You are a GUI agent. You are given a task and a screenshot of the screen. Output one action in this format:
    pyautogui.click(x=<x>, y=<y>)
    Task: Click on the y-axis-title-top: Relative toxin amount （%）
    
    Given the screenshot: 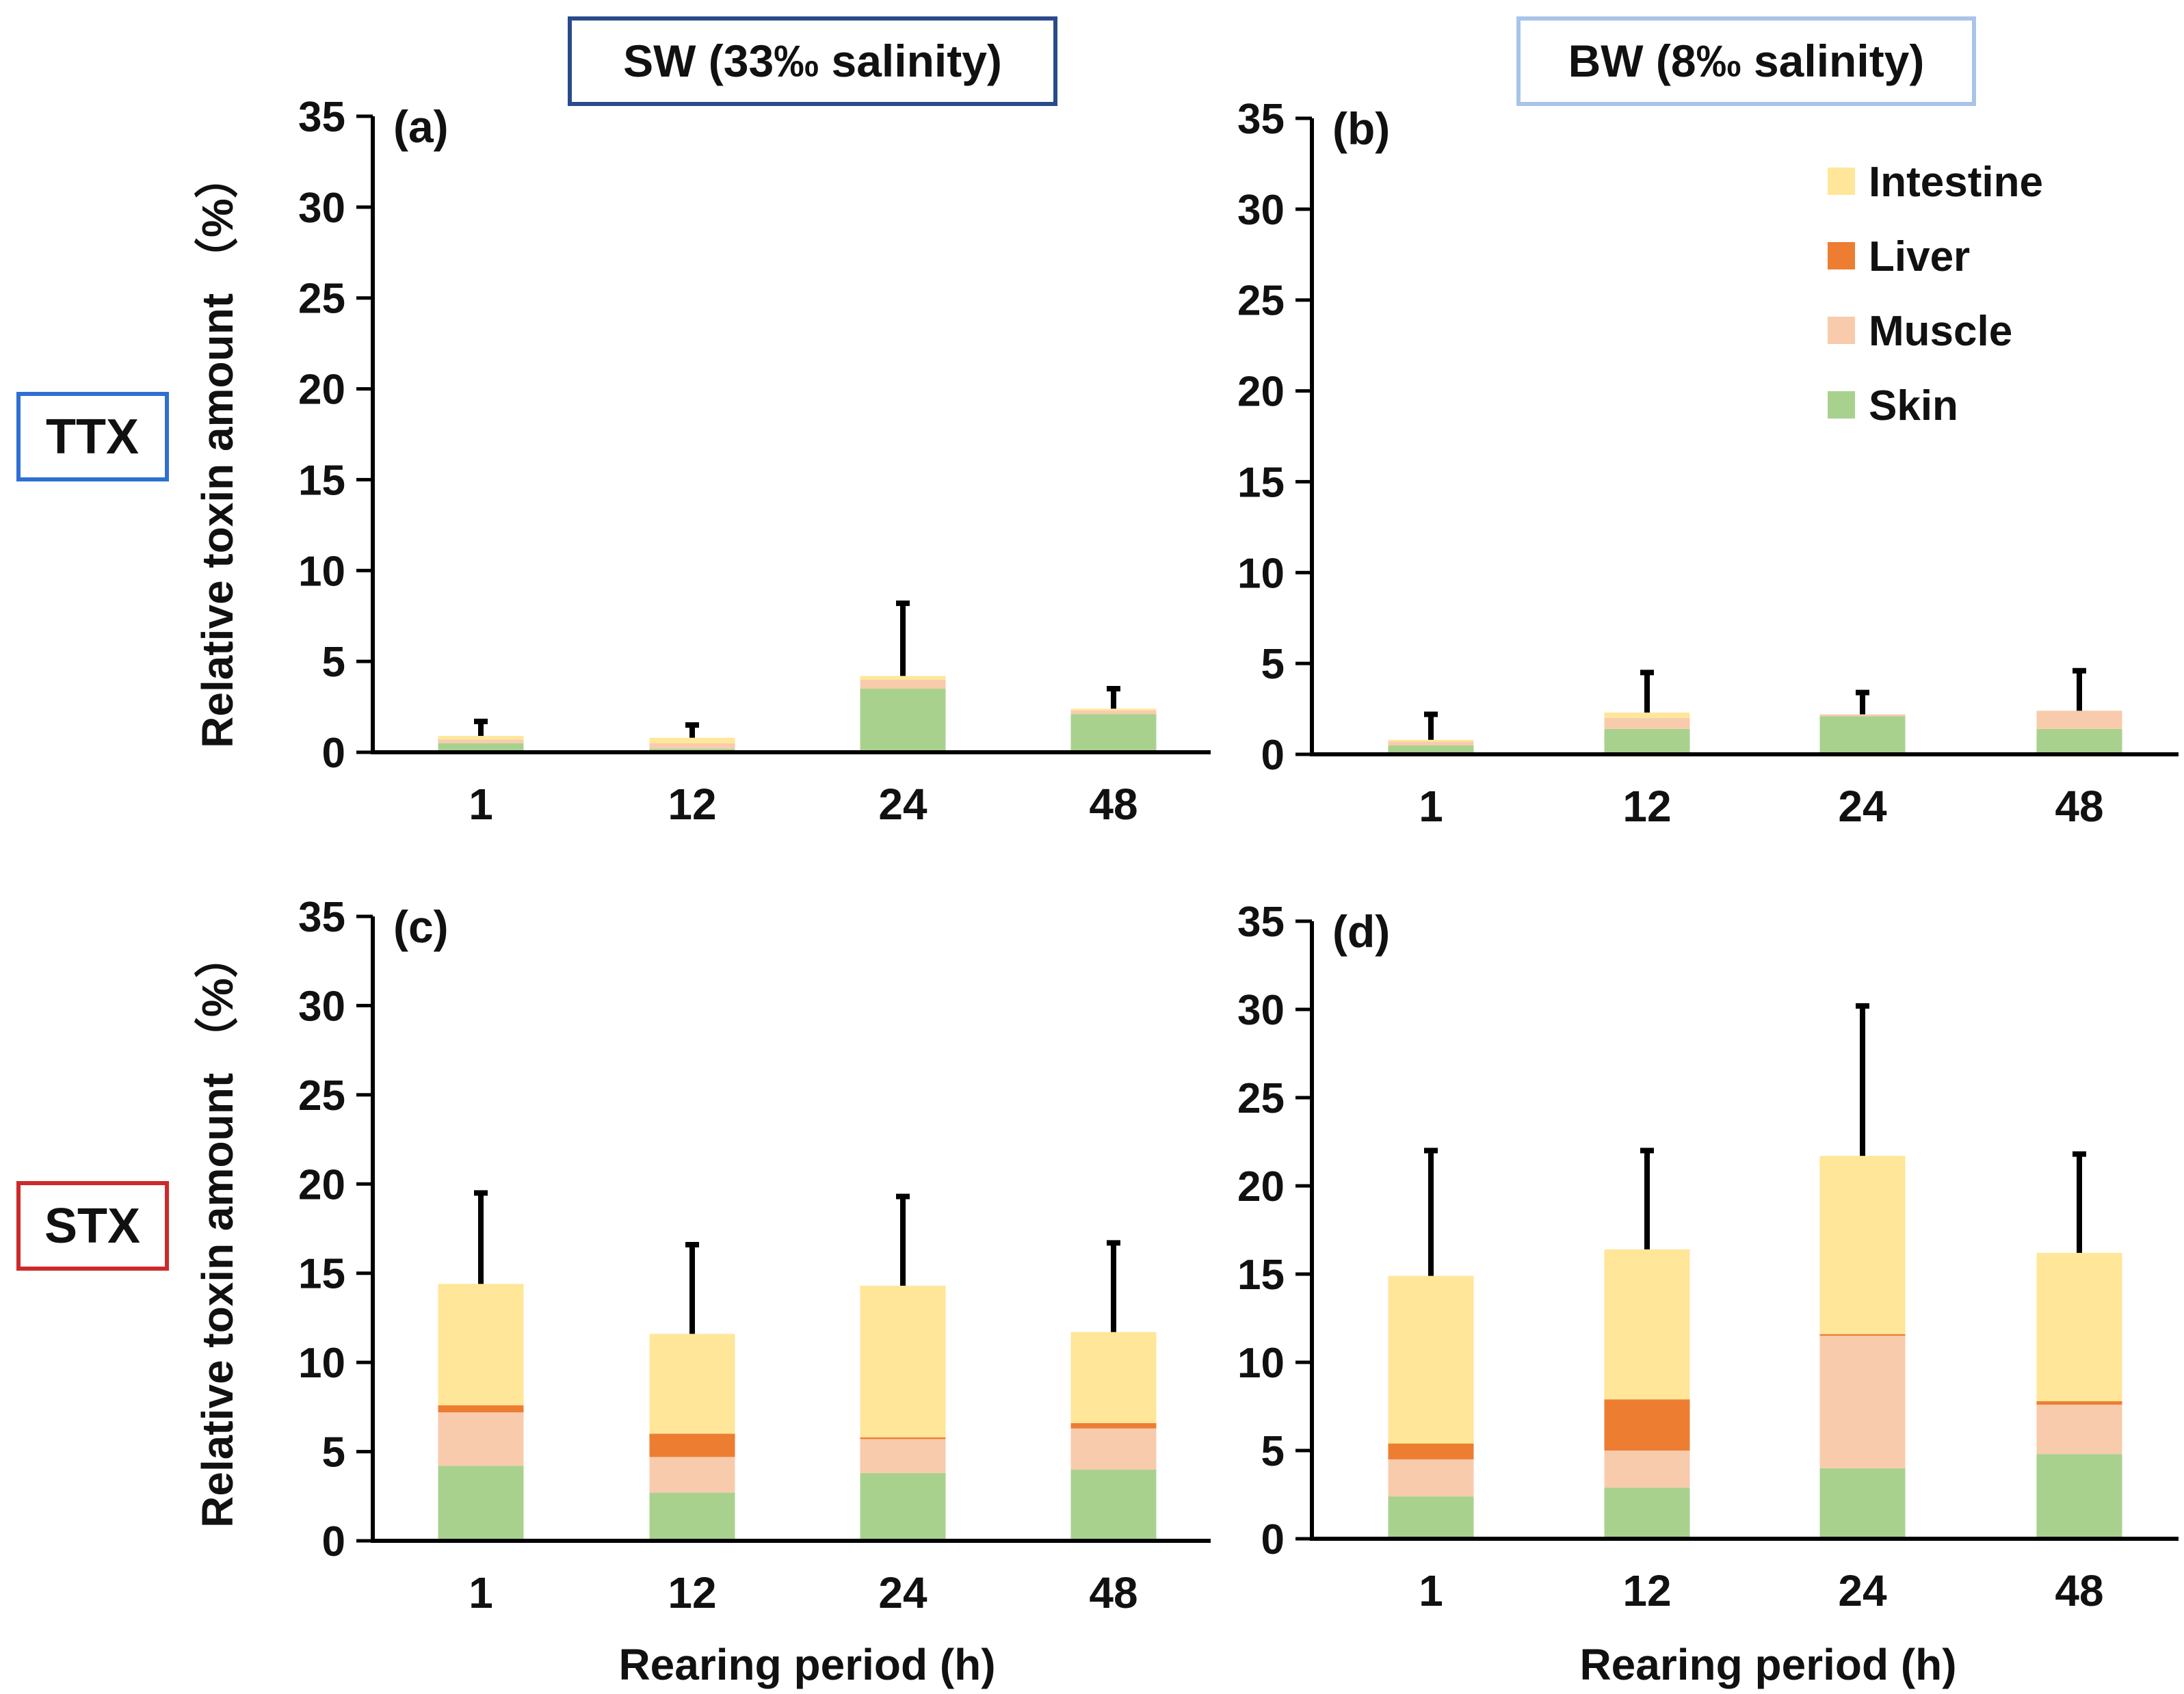 What is the action you would take?
    pyautogui.click(x=217, y=452)
    